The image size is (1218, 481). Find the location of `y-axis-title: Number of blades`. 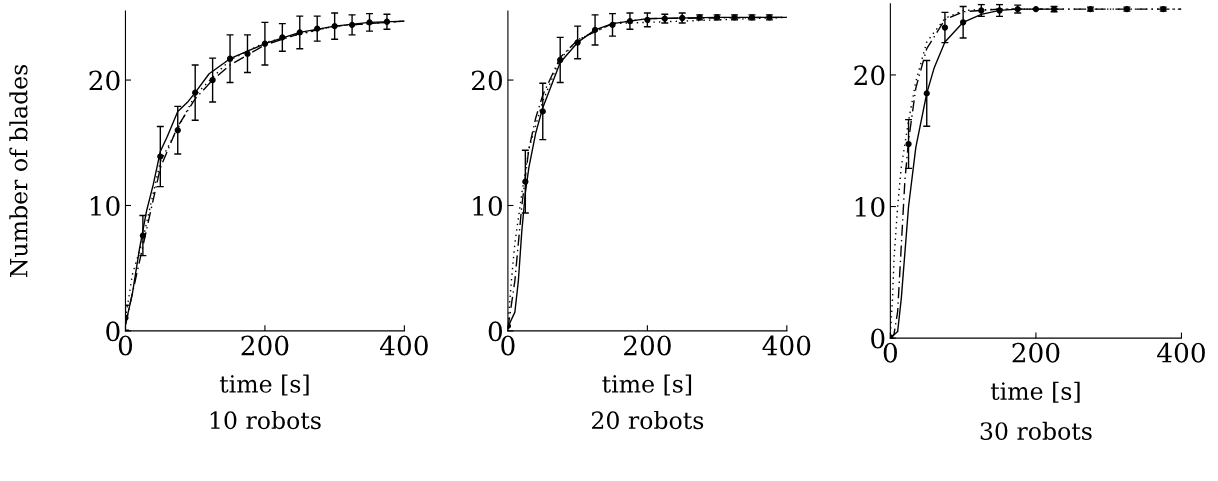

y-axis-title: Number of blades is located at coordinates (18, 171).